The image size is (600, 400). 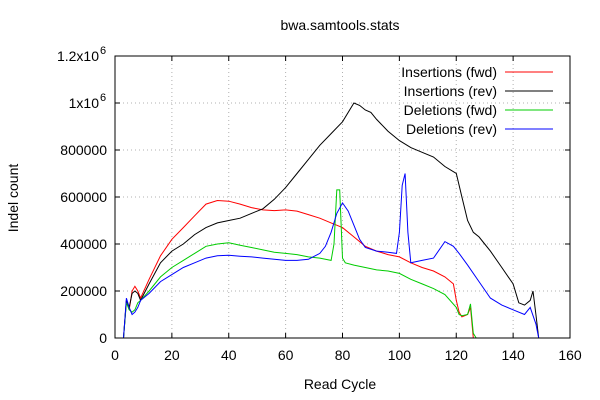 I want to click on y-tick-label-base: 1.2x10, so click(x=78, y=56).